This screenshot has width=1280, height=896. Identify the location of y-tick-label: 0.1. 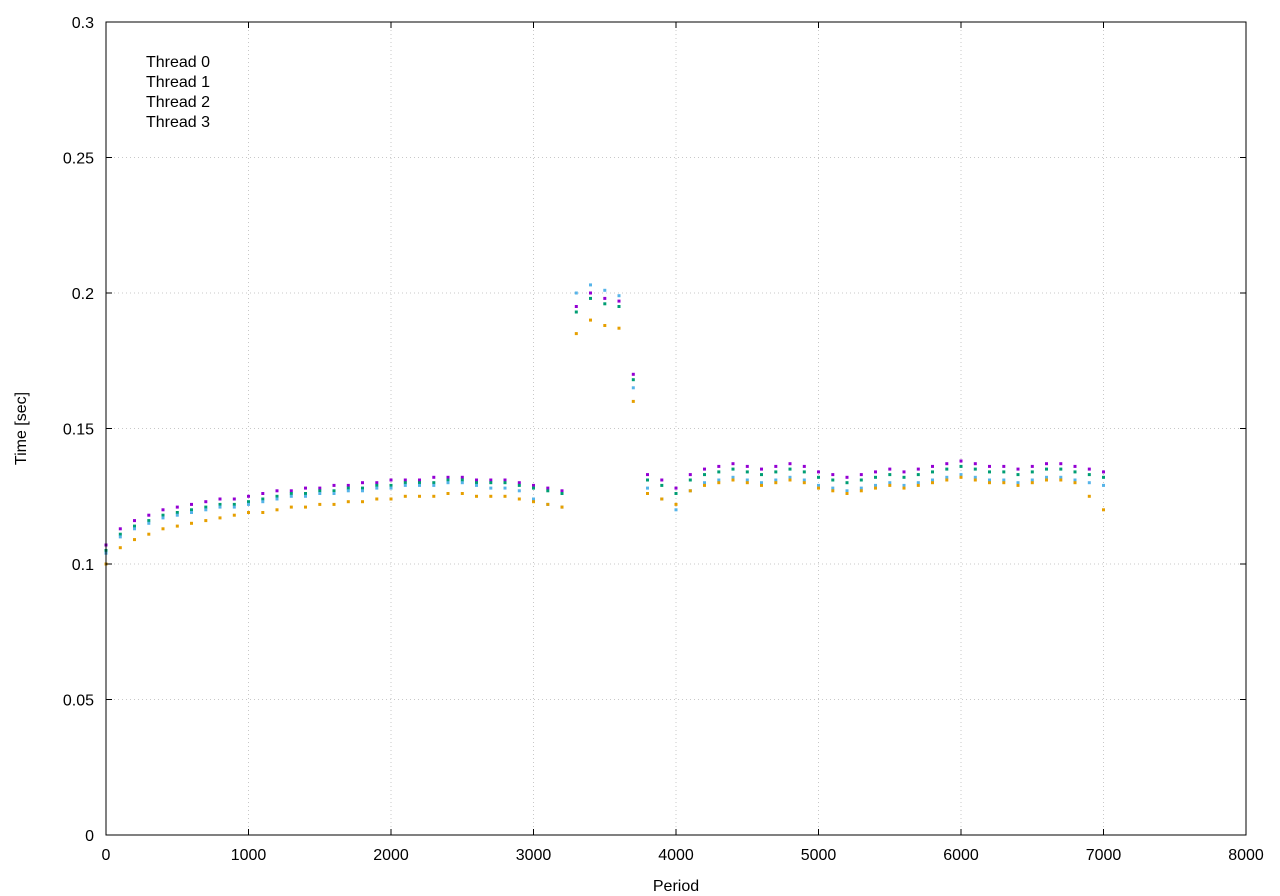
(83, 565).